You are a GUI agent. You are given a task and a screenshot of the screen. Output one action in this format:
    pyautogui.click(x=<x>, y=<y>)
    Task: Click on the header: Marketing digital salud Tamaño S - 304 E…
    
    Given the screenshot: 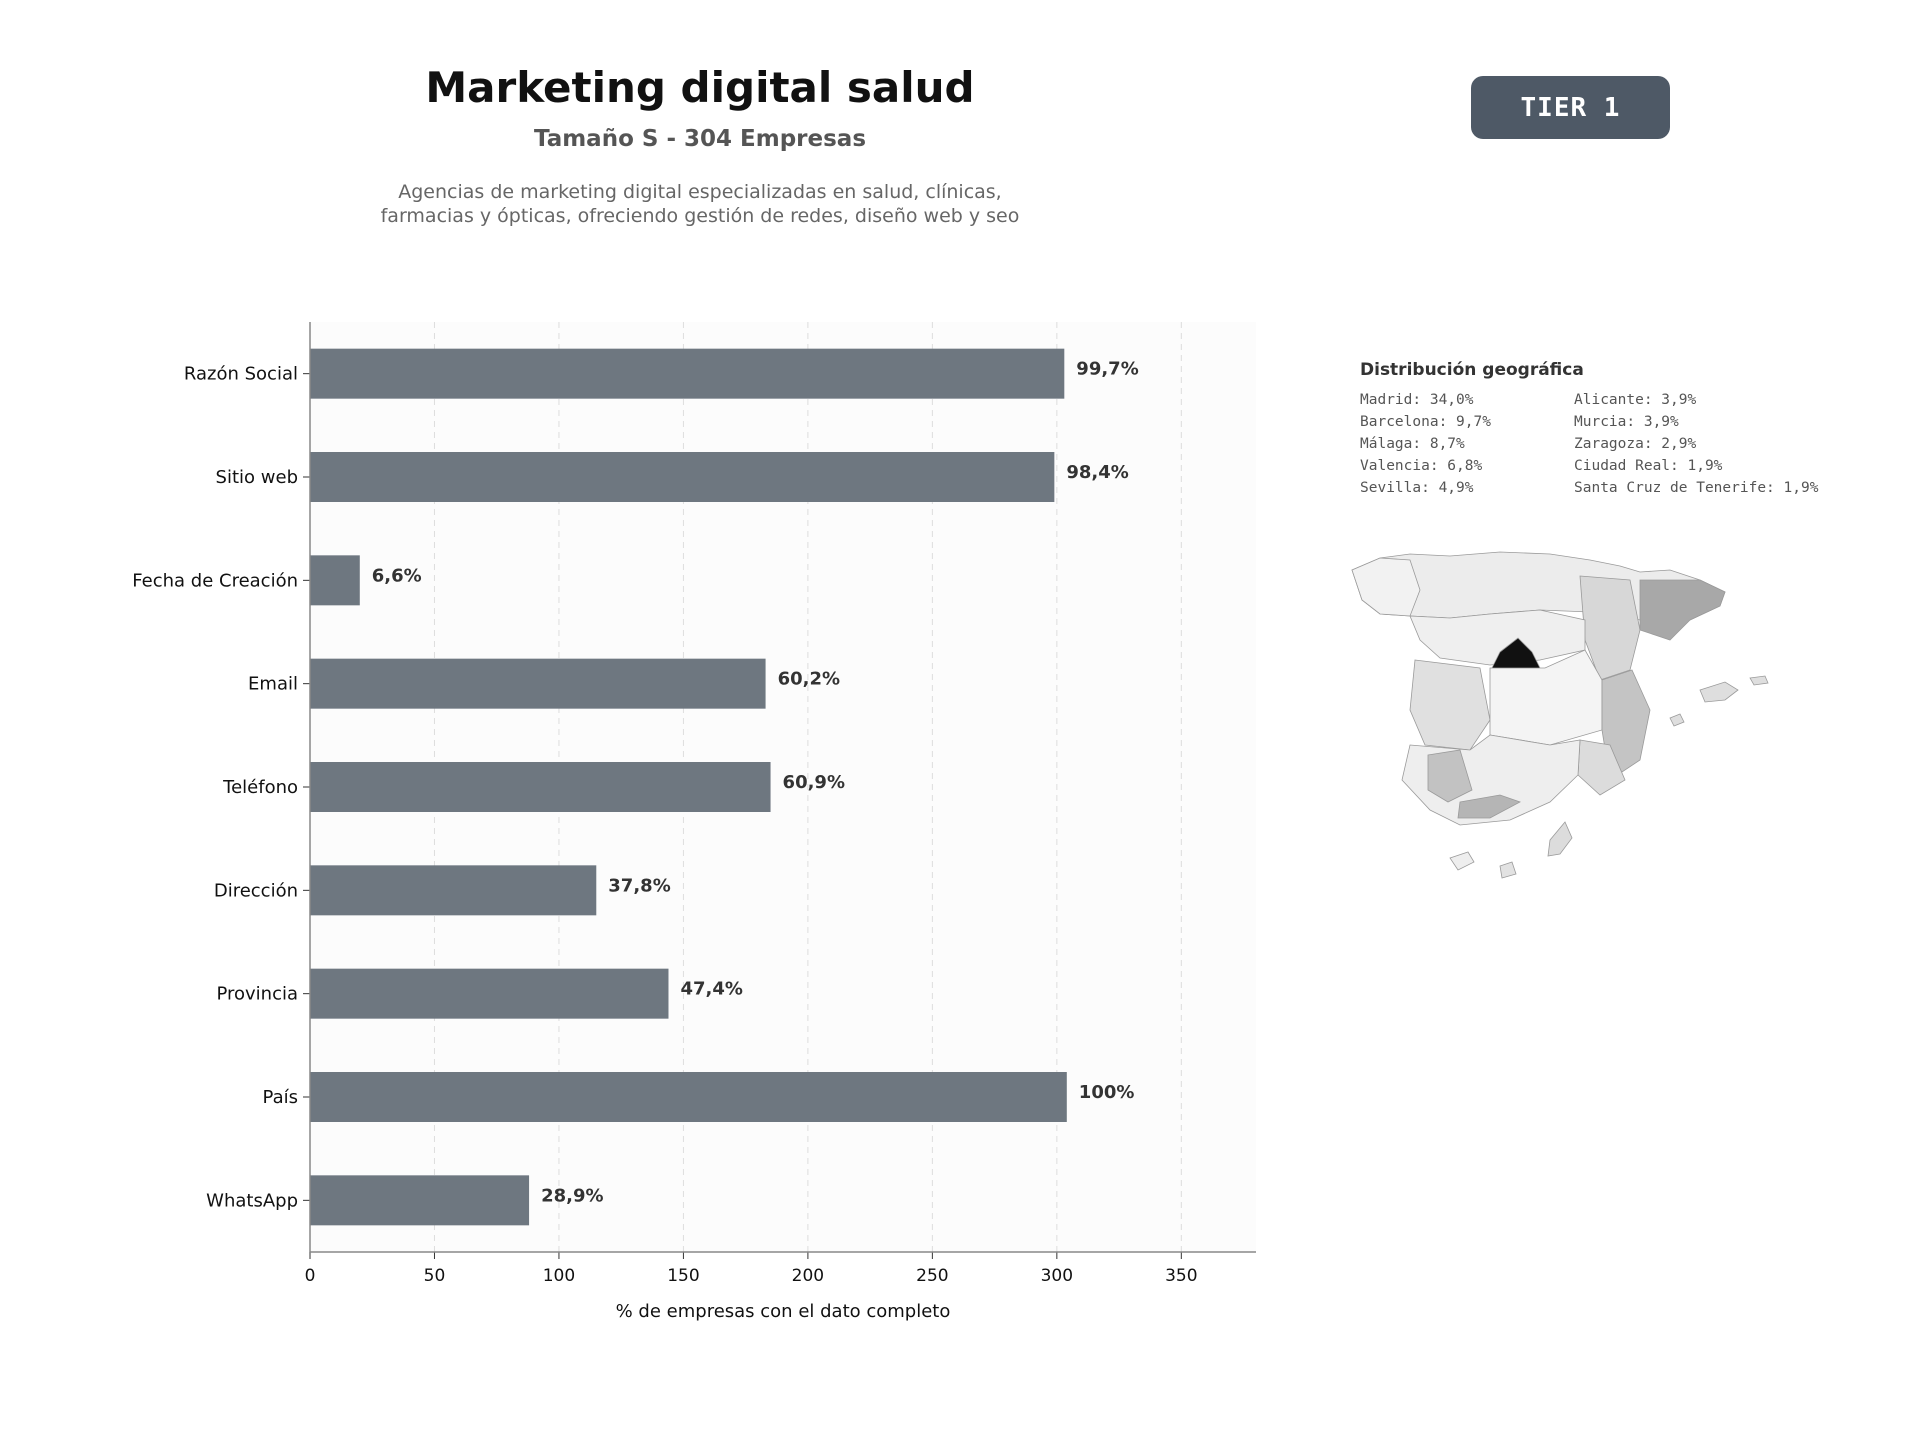 What is the action you would take?
    pyautogui.click(x=700, y=144)
    